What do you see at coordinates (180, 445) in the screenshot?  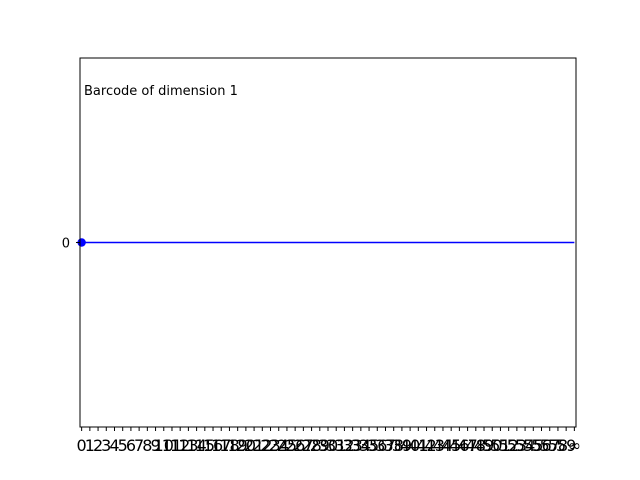 I see `x-tick-label: 12` at bounding box center [180, 445].